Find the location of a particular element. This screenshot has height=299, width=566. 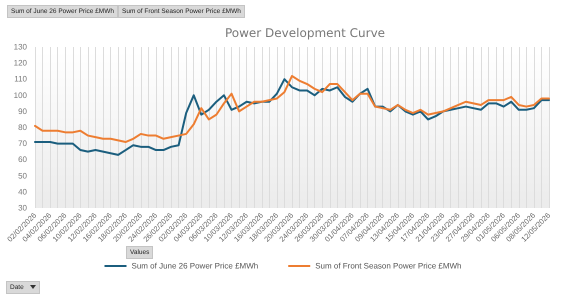

legend-label: Sum of Front Season Power Price £MWh is located at coordinates (388, 266).